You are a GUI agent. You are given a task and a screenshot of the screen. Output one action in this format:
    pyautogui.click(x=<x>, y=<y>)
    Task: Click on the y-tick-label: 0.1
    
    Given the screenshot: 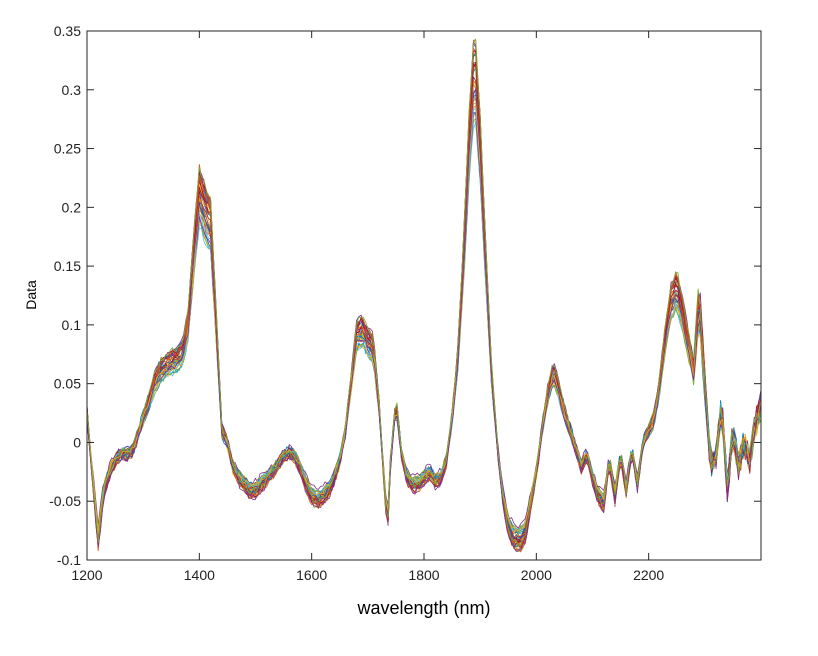 What is the action you would take?
    pyautogui.click(x=72, y=325)
    